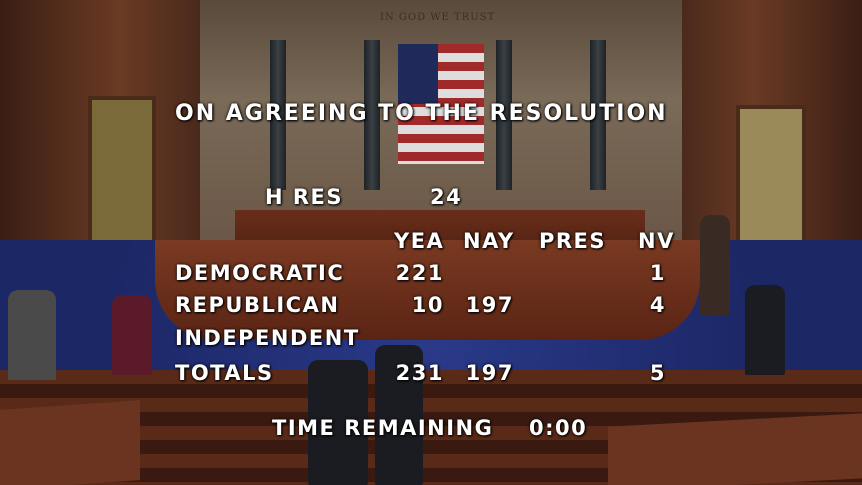 The image size is (862, 485). I want to click on republican-nay: 197, so click(489, 305).